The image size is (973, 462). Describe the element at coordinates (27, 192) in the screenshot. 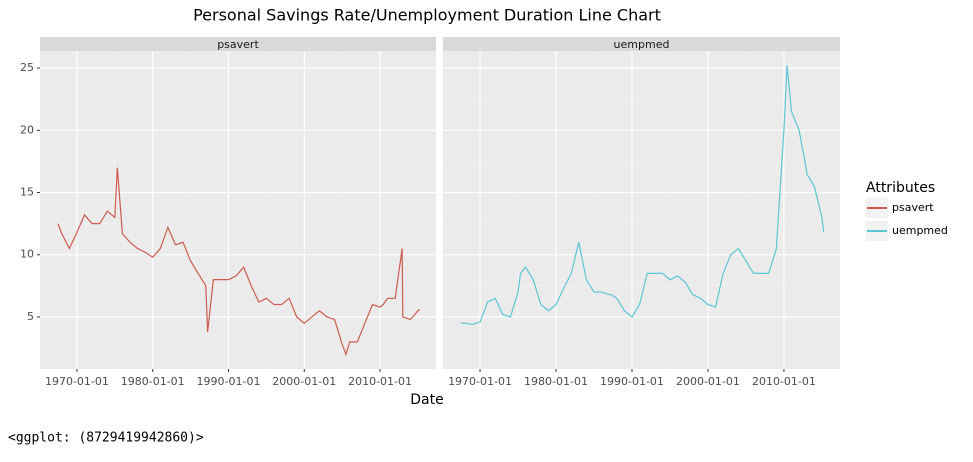

I see `y-tick-label: 15` at that location.